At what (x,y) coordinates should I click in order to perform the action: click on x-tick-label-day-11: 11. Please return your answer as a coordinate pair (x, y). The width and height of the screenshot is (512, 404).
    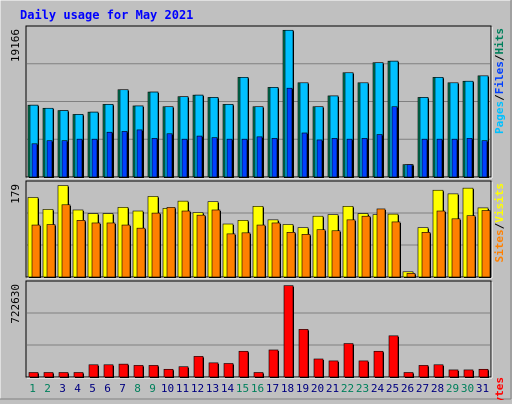
    Looking at the image, I should click on (182, 388).